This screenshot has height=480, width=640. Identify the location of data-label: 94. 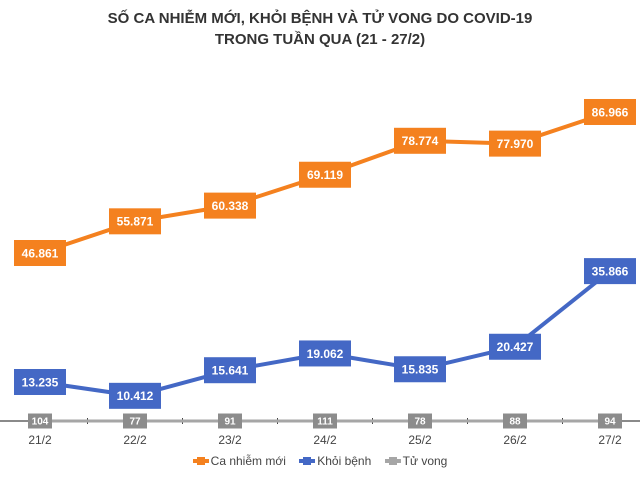
(610, 422).